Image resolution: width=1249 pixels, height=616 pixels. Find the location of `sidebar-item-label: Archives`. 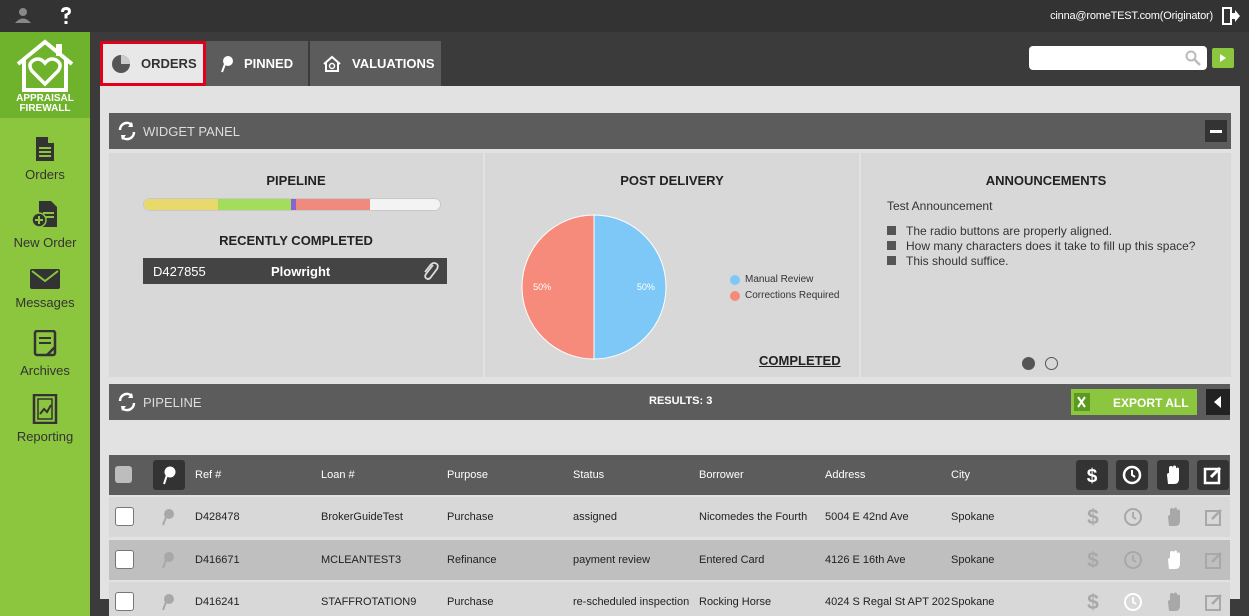

sidebar-item-label: Archives is located at coordinates (45, 370).